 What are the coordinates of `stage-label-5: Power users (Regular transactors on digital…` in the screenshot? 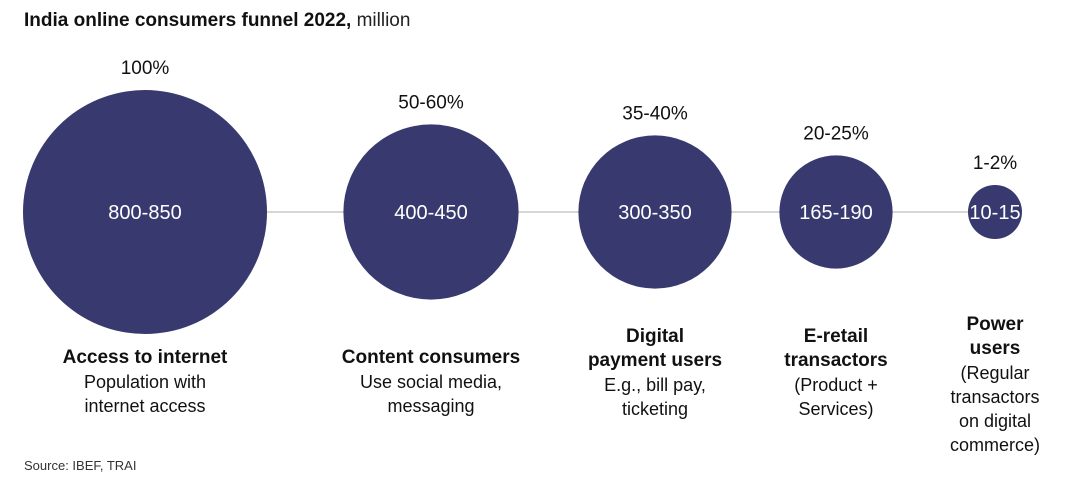 It's located at (995, 385).